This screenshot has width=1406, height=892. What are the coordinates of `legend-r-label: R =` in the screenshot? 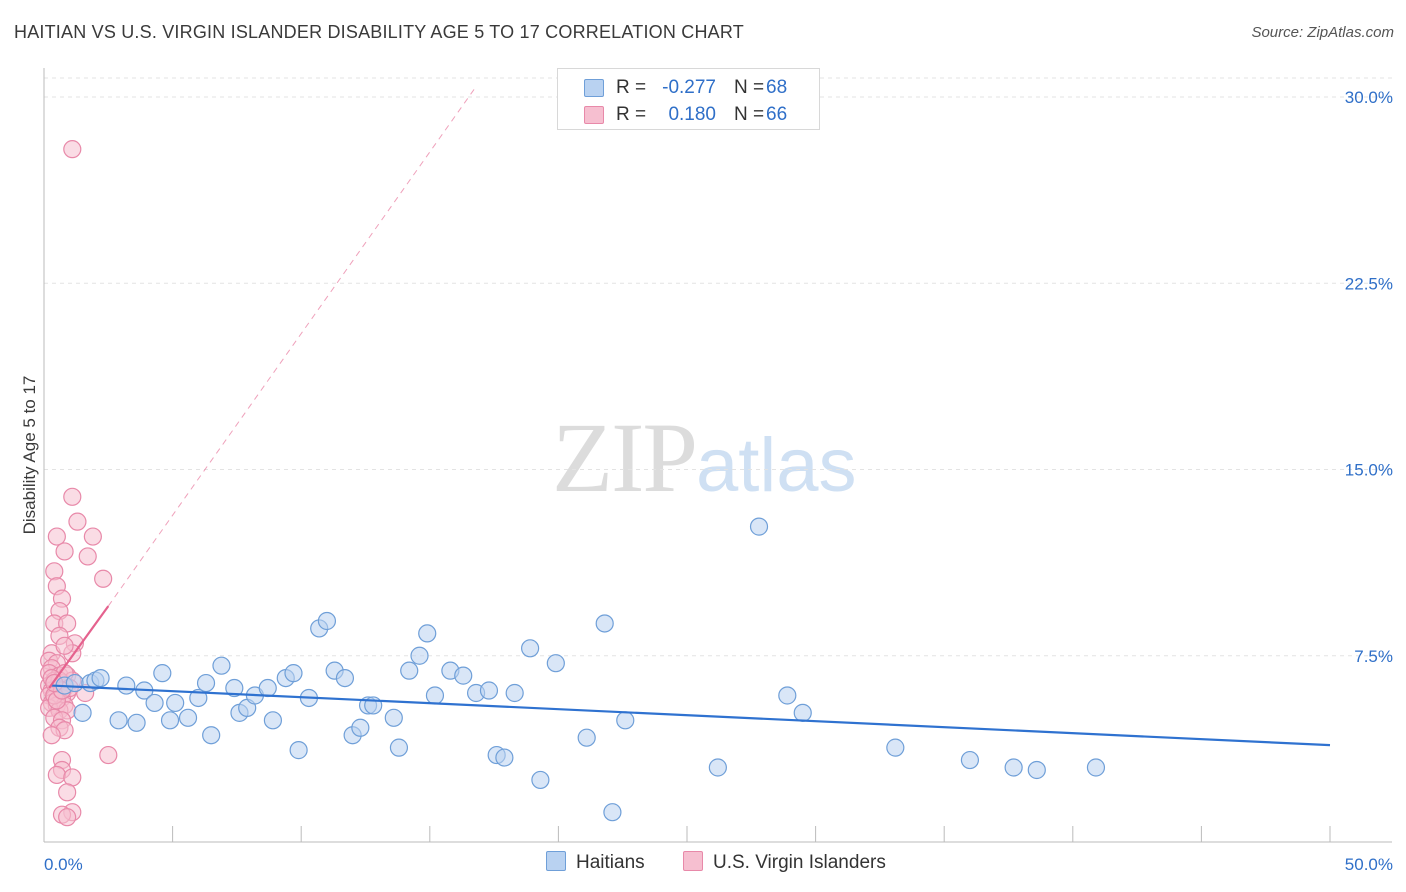 It's located at (631, 114).